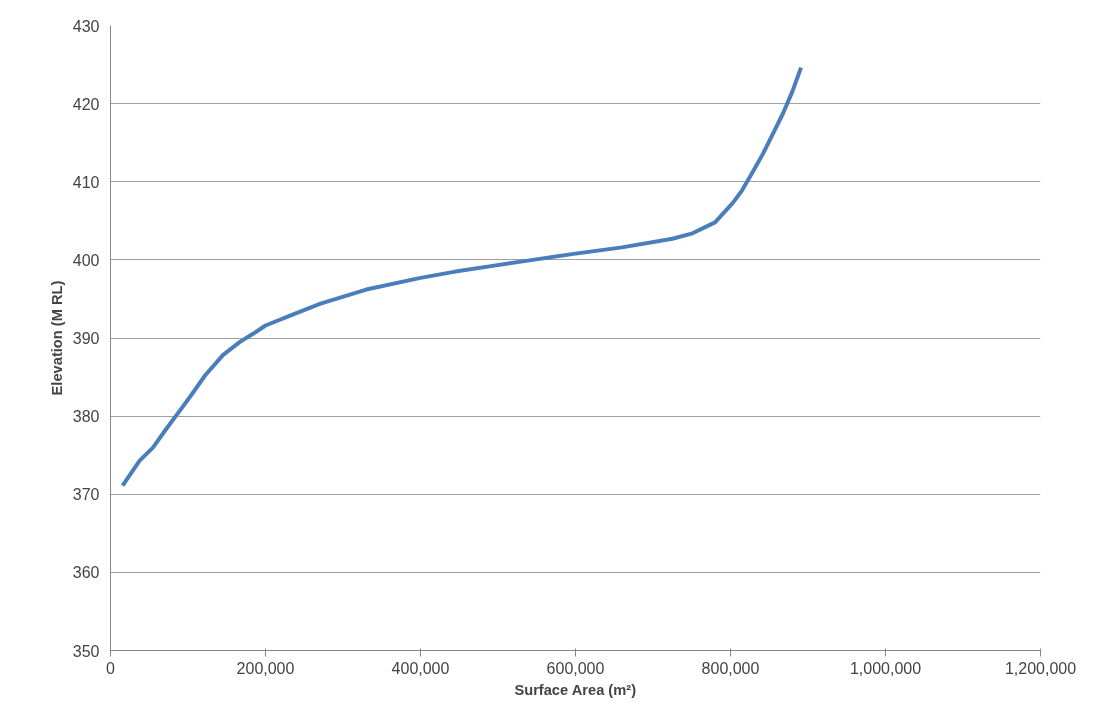 This screenshot has height=707, width=1108. Describe the element at coordinates (86, 260) in the screenshot. I see `y-tick-label: 400` at that location.